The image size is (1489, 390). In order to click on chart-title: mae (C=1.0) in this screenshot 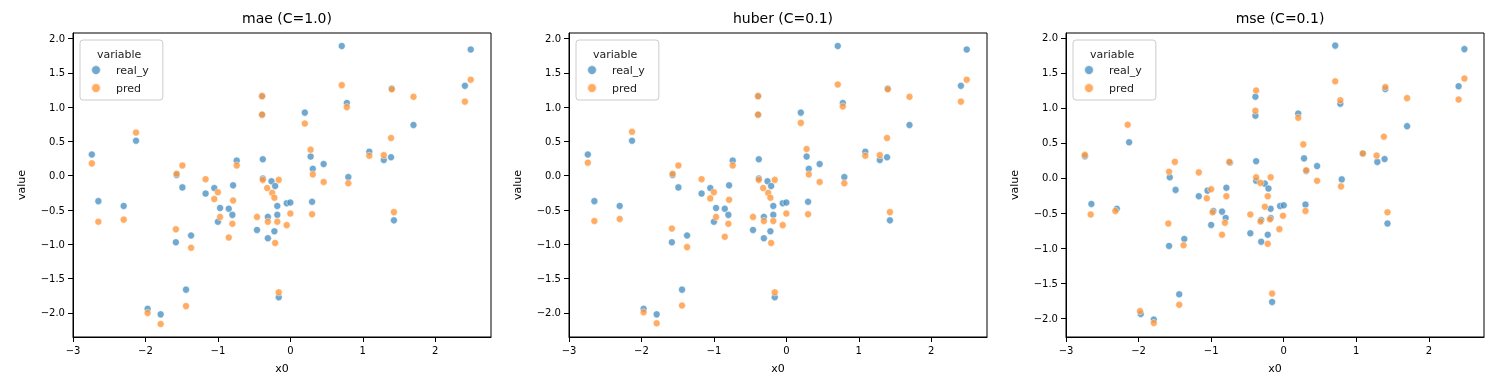, I will do `click(287, 18)`.